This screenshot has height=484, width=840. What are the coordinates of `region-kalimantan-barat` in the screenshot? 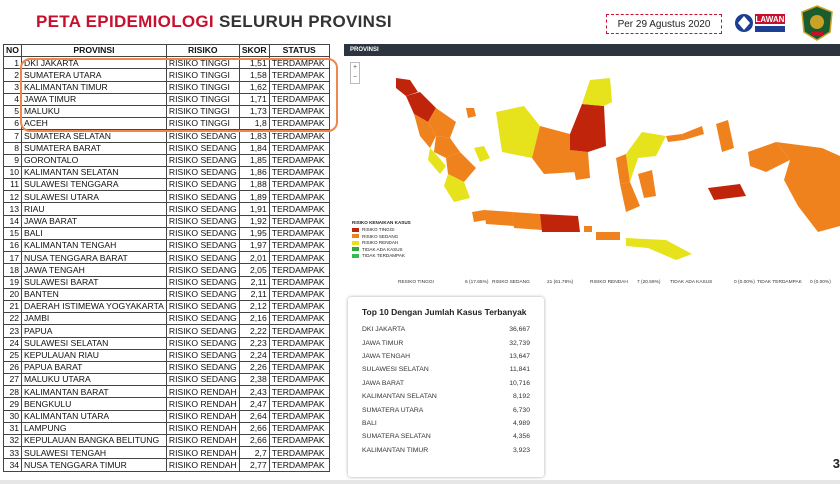 It's located at (518, 132).